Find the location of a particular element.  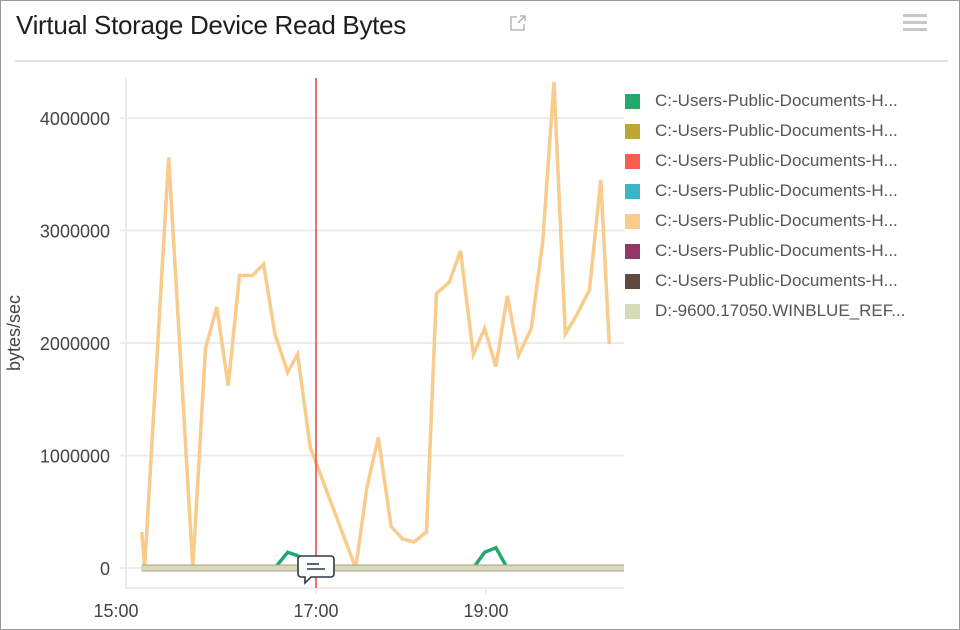

widget-title: Virtual Storage Device Read Bytes is located at coordinates (211, 25).